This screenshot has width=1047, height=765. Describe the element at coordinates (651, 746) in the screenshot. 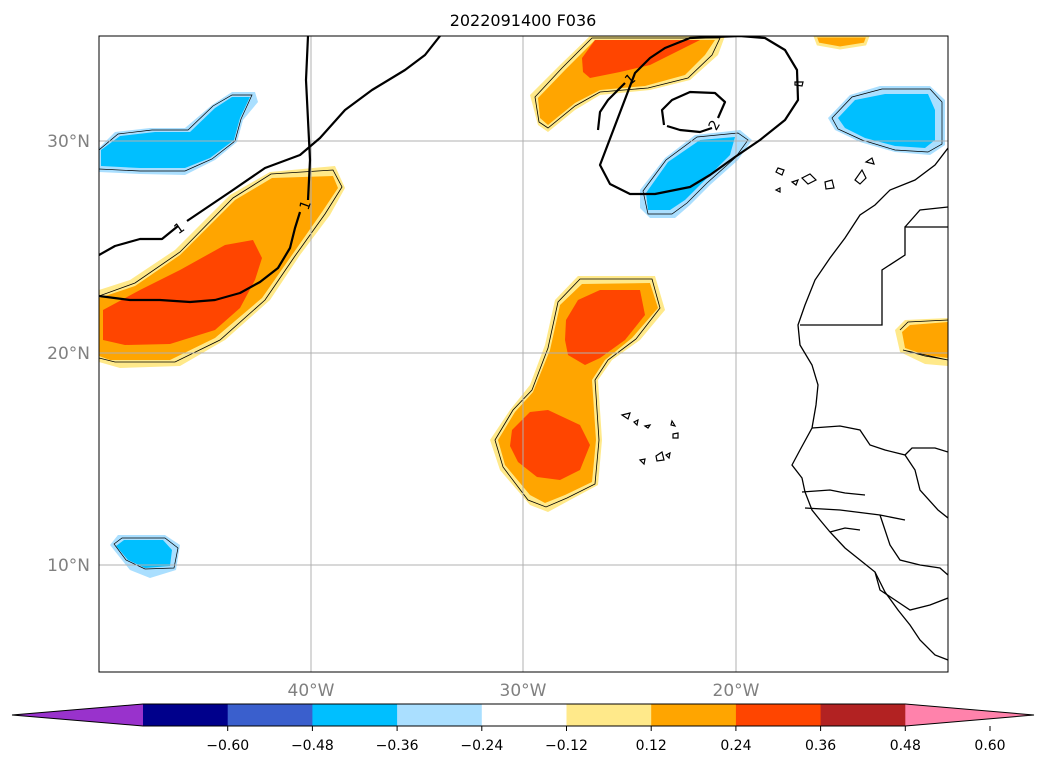

I see `colorbar-tick-label: 0.12` at that location.